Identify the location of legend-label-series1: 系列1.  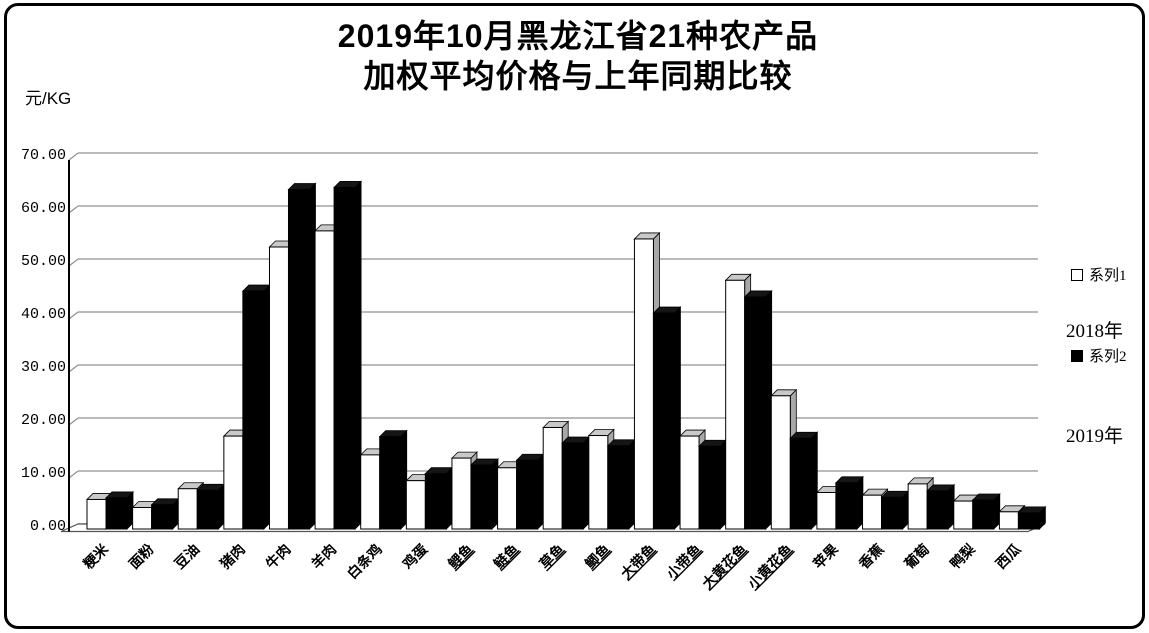
(1108, 276).